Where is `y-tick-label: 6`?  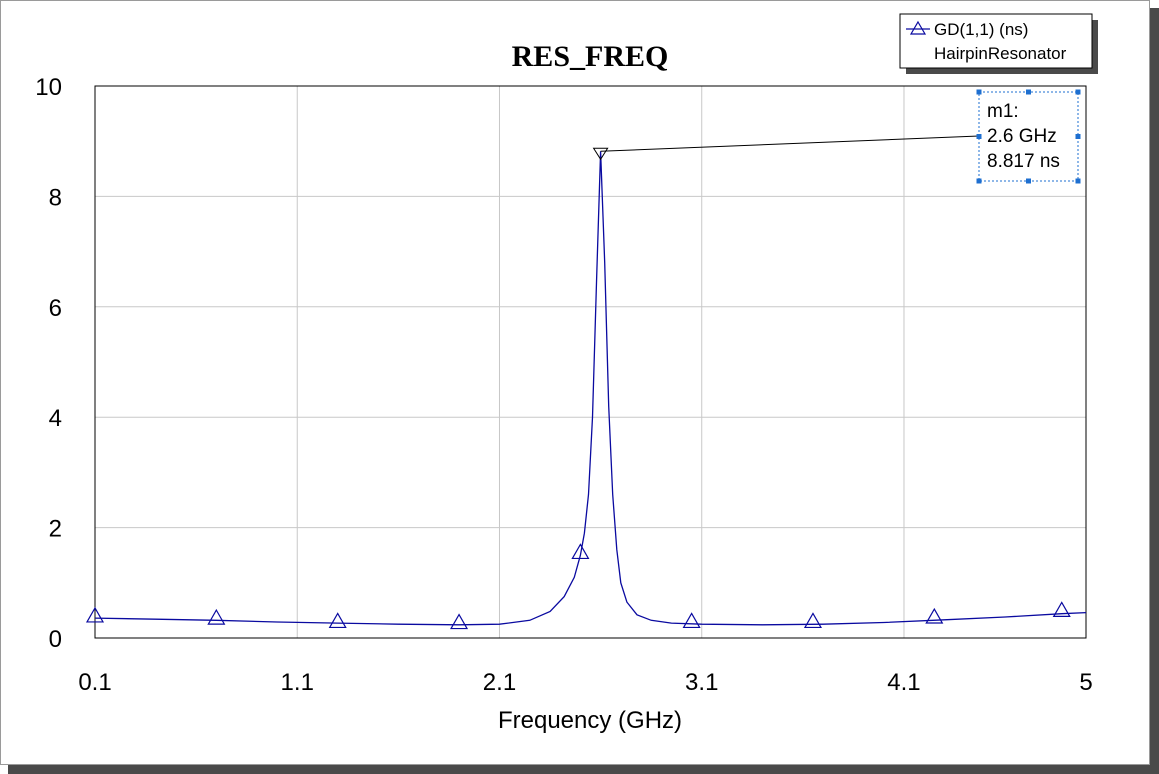
y-tick-label: 6 is located at coordinates (55, 308).